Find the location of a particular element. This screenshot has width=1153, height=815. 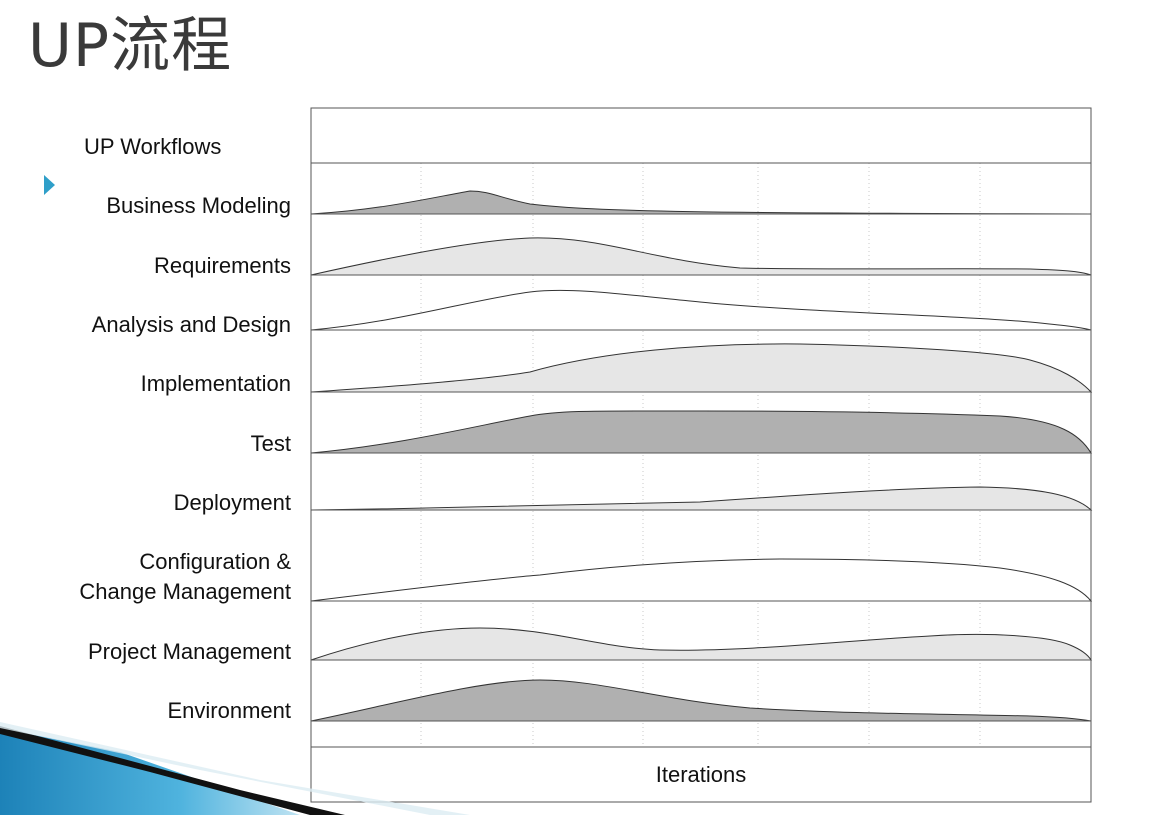

workflow-label-environment: Environment is located at coordinates (229, 710).